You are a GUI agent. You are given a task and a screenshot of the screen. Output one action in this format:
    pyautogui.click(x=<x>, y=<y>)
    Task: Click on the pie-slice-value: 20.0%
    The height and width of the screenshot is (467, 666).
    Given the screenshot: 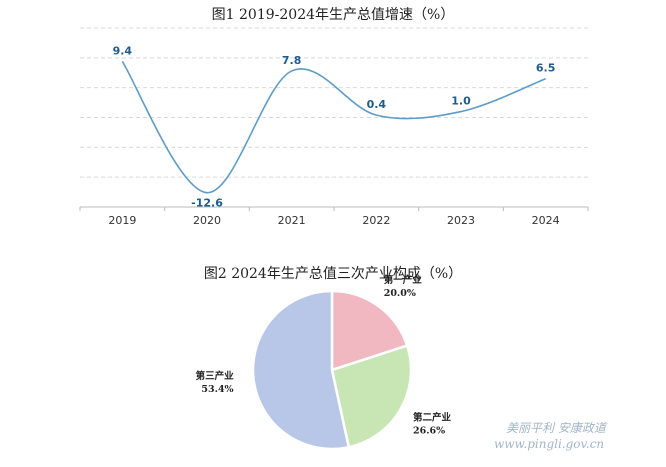 What is the action you would take?
    pyautogui.click(x=400, y=293)
    